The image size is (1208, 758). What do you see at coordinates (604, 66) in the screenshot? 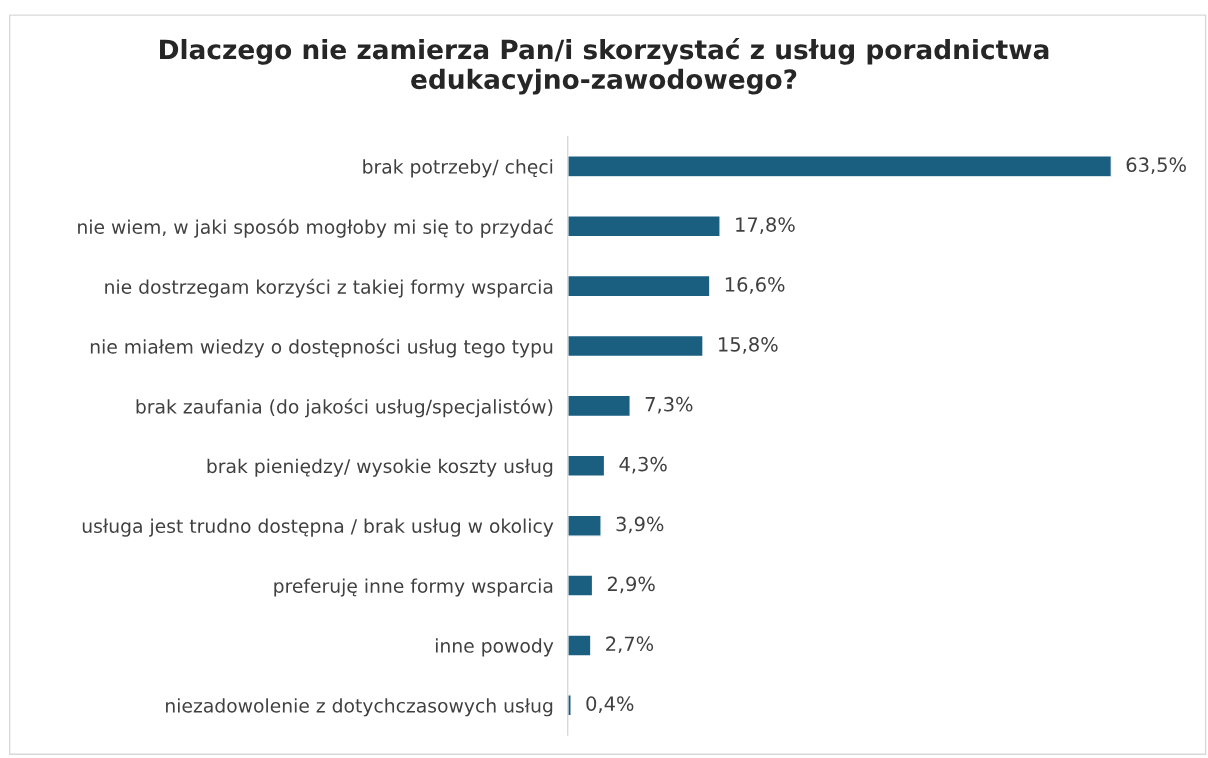
I see `chart-title: Dlaczego nie zamierza Pan/i skorzystać z usług poradnictwa edukacyjno-zawodowego?` at bounding box center [604, 66].